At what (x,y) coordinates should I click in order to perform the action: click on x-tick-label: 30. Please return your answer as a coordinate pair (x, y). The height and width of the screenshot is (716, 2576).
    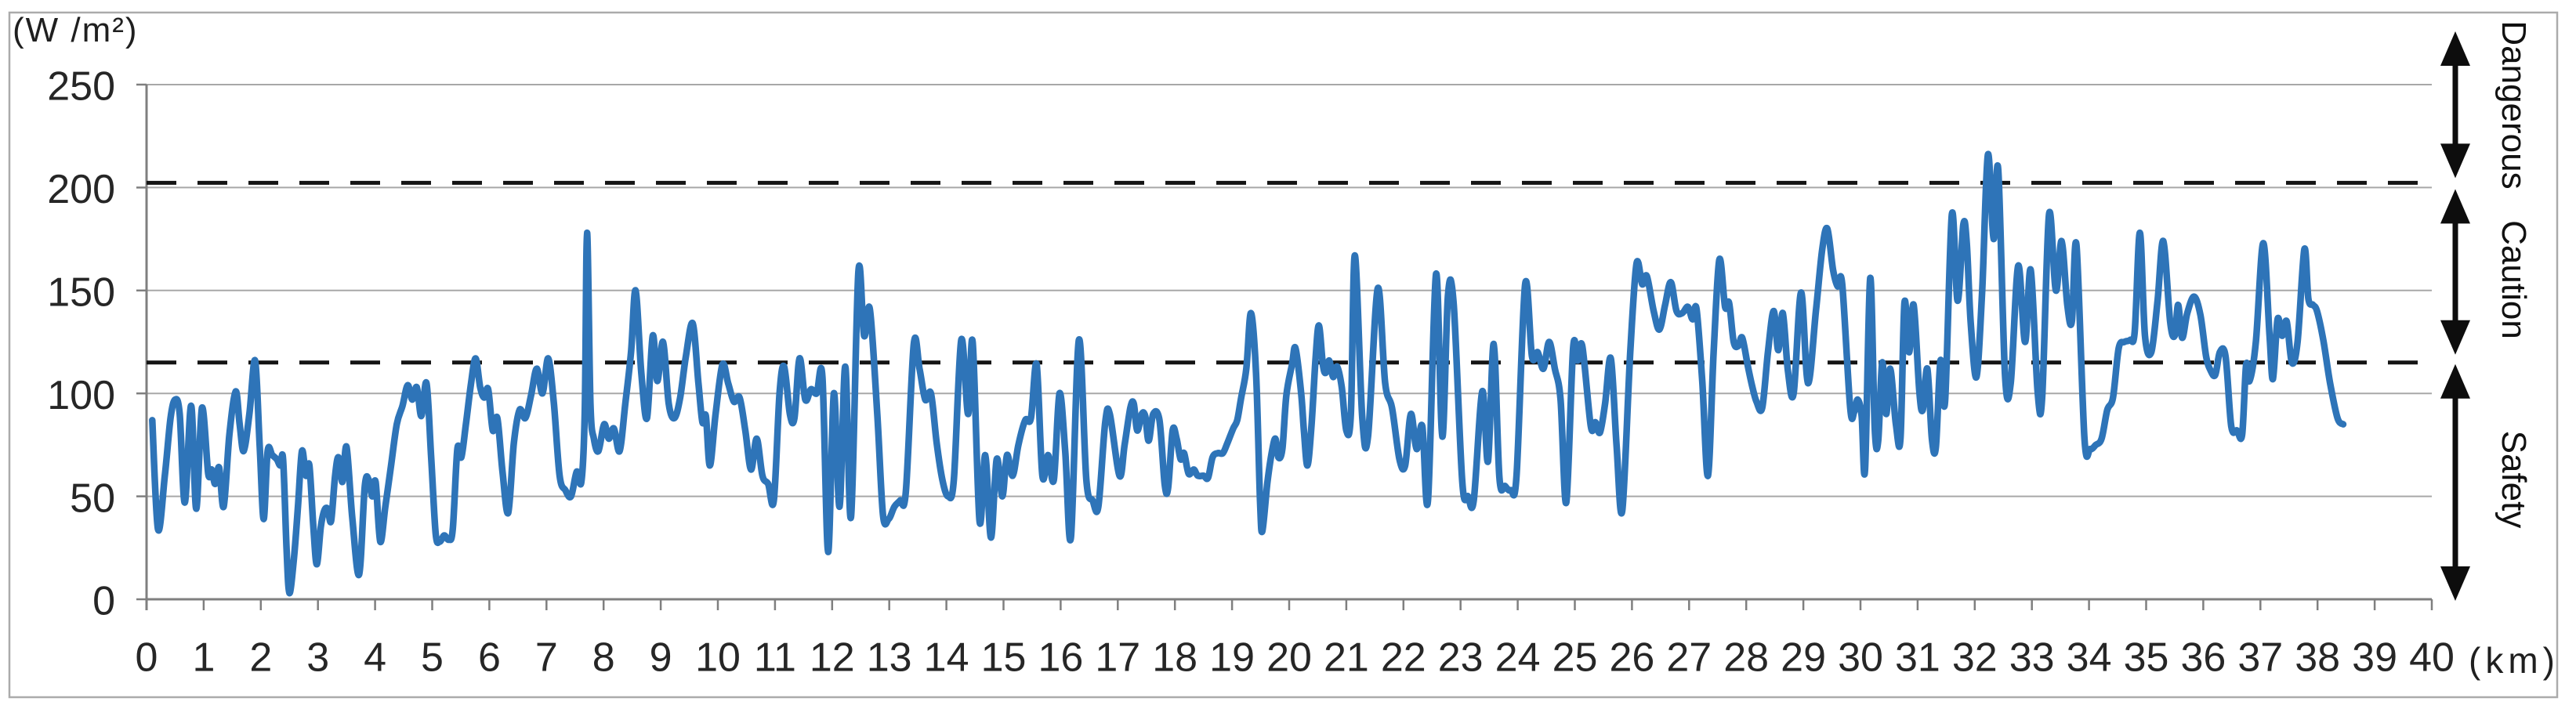
    Looking at the image, I should click on (1860, 658).